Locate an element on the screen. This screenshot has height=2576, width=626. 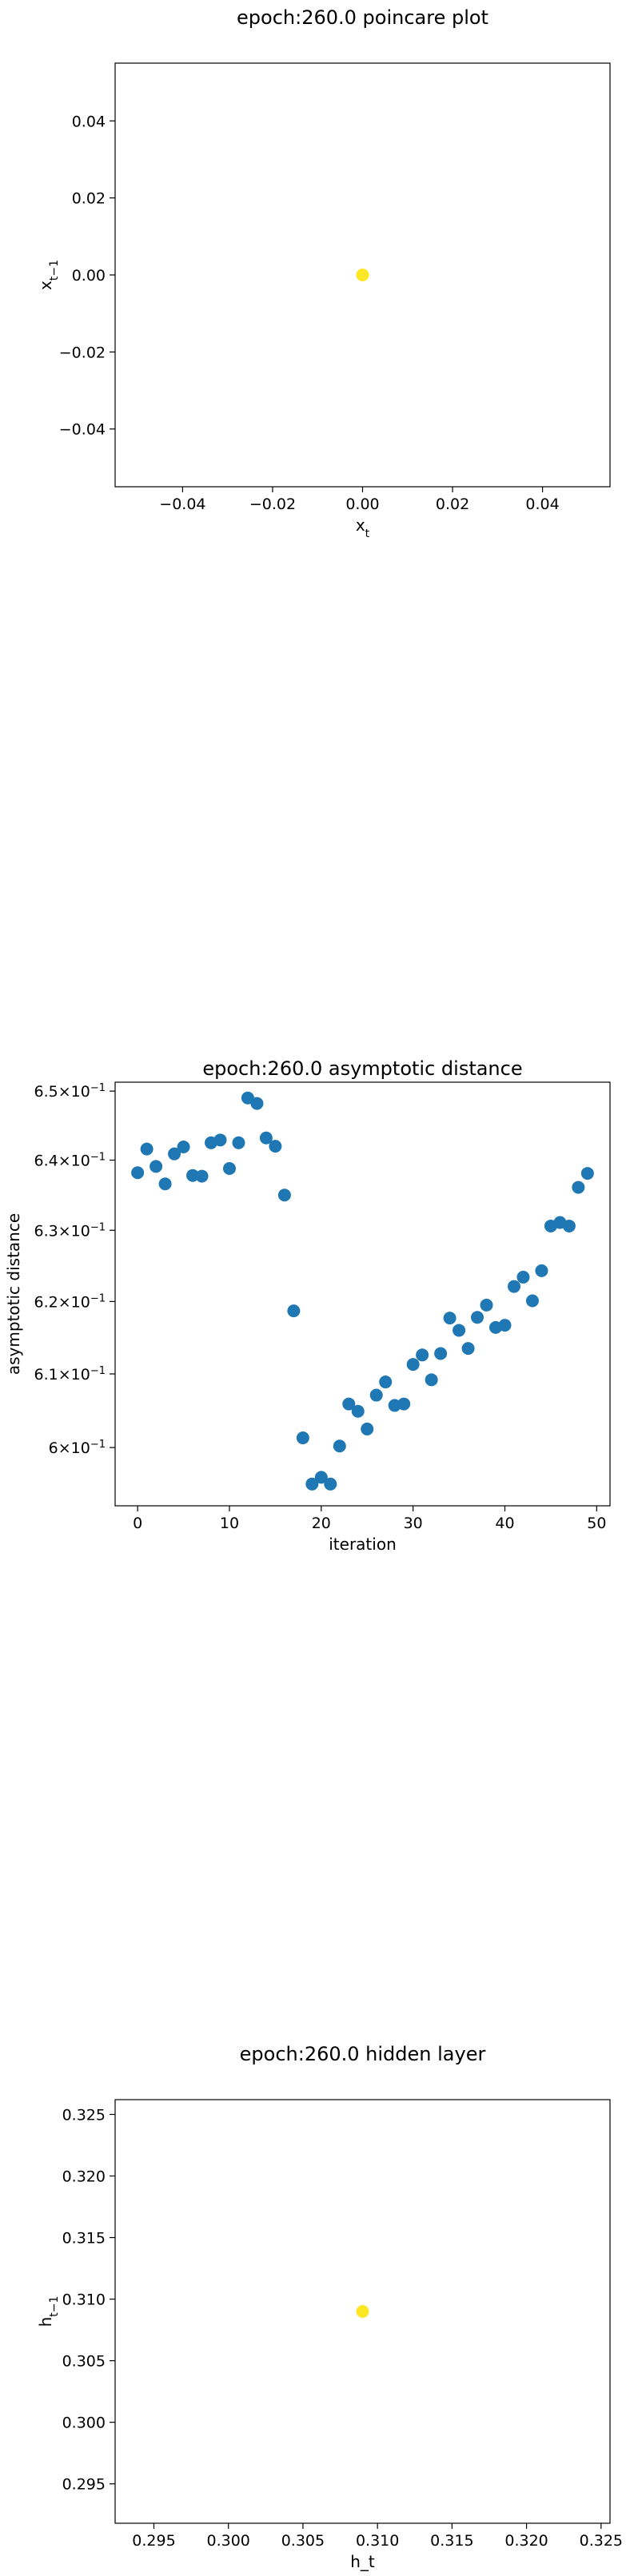
chart-title: epoch:260.0 asymptotic distance is located at coordinates (362, 1068).